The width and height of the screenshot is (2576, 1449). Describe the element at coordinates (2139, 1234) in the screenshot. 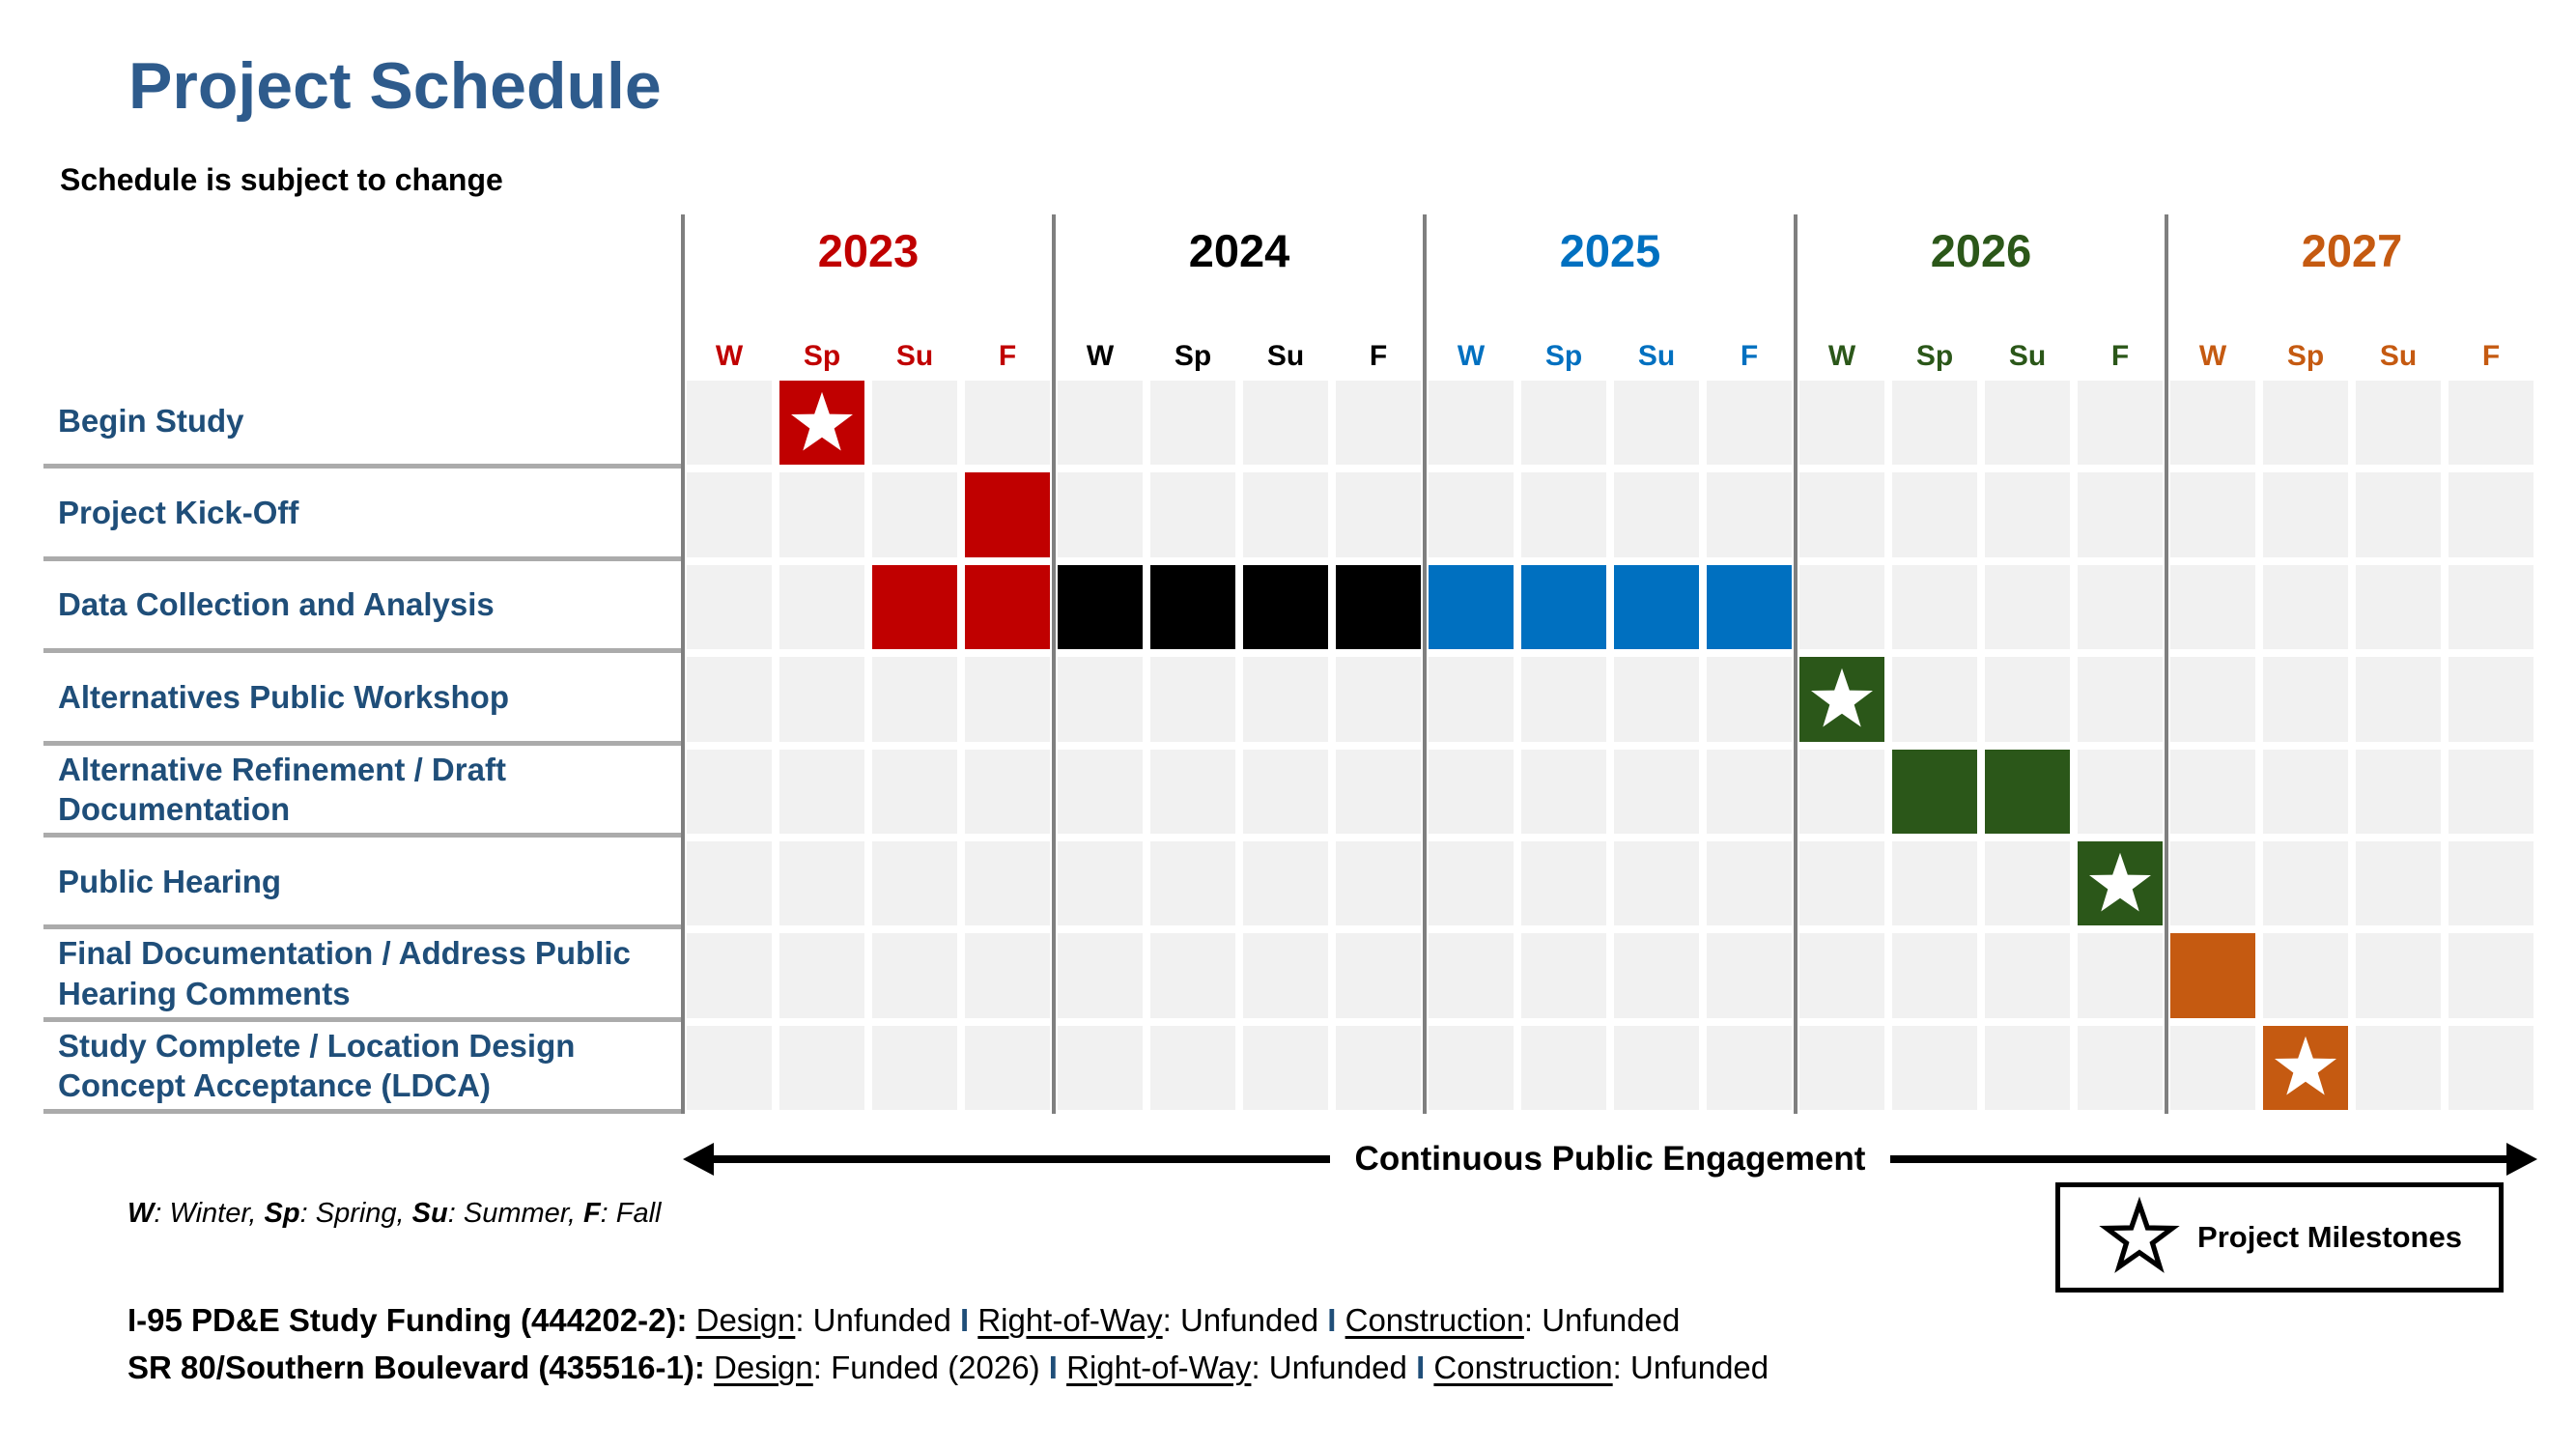

I see `milestone-star-outline-icon` at that location.